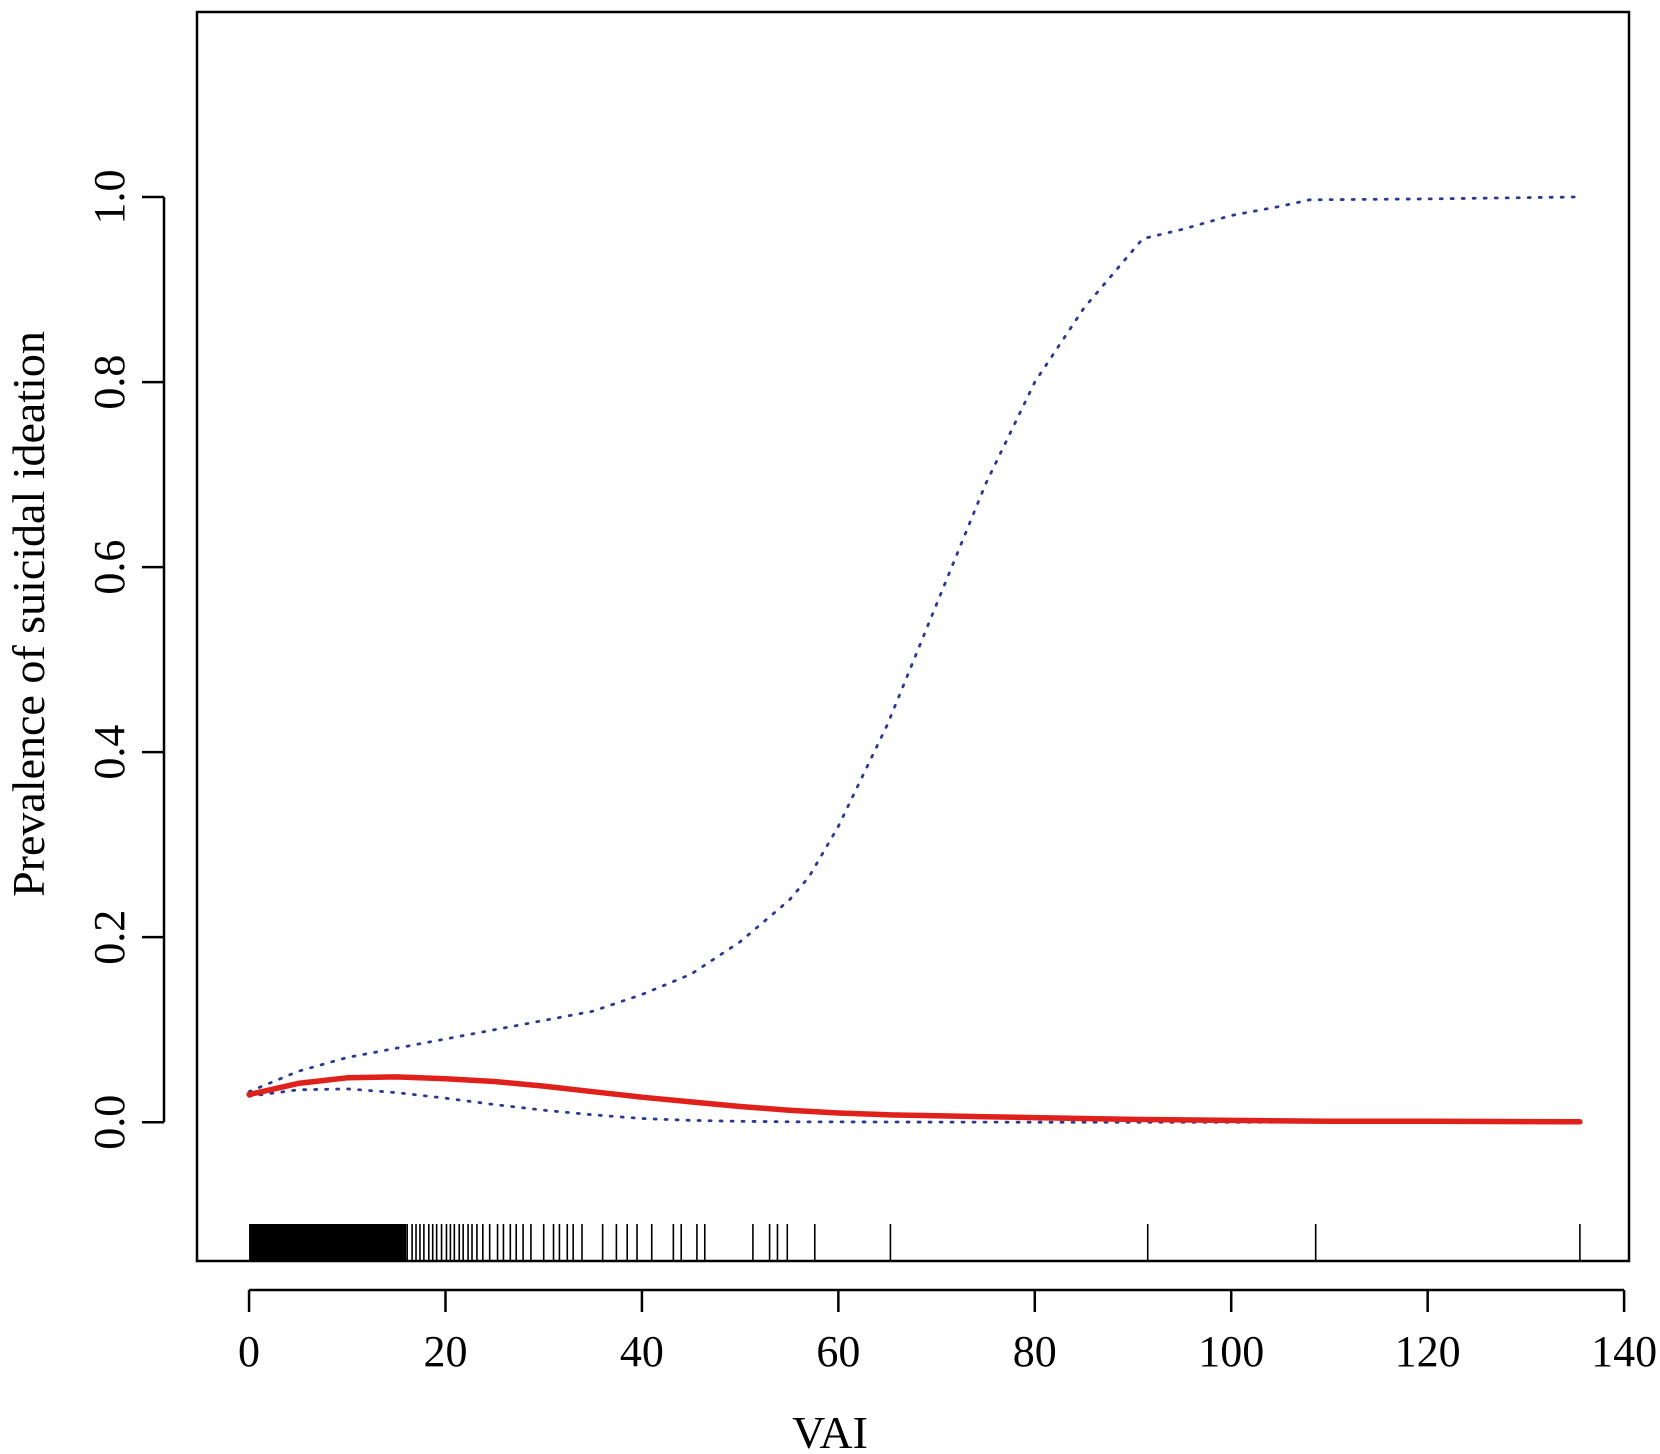 The height and width of the screenshot is (1454, 1660). I want to click on ci-lower-line, so click(912, 1105).